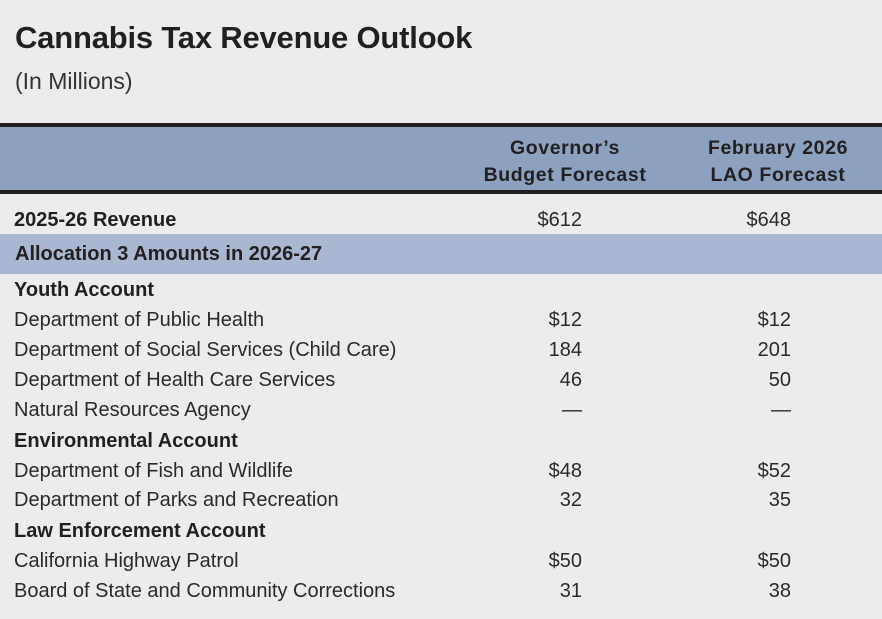 The image size is (882, 619). Describe the element at coordinates (441, 380) in the screenshot. I see `table-row: Department of Health Care Services 46 50` at that location.